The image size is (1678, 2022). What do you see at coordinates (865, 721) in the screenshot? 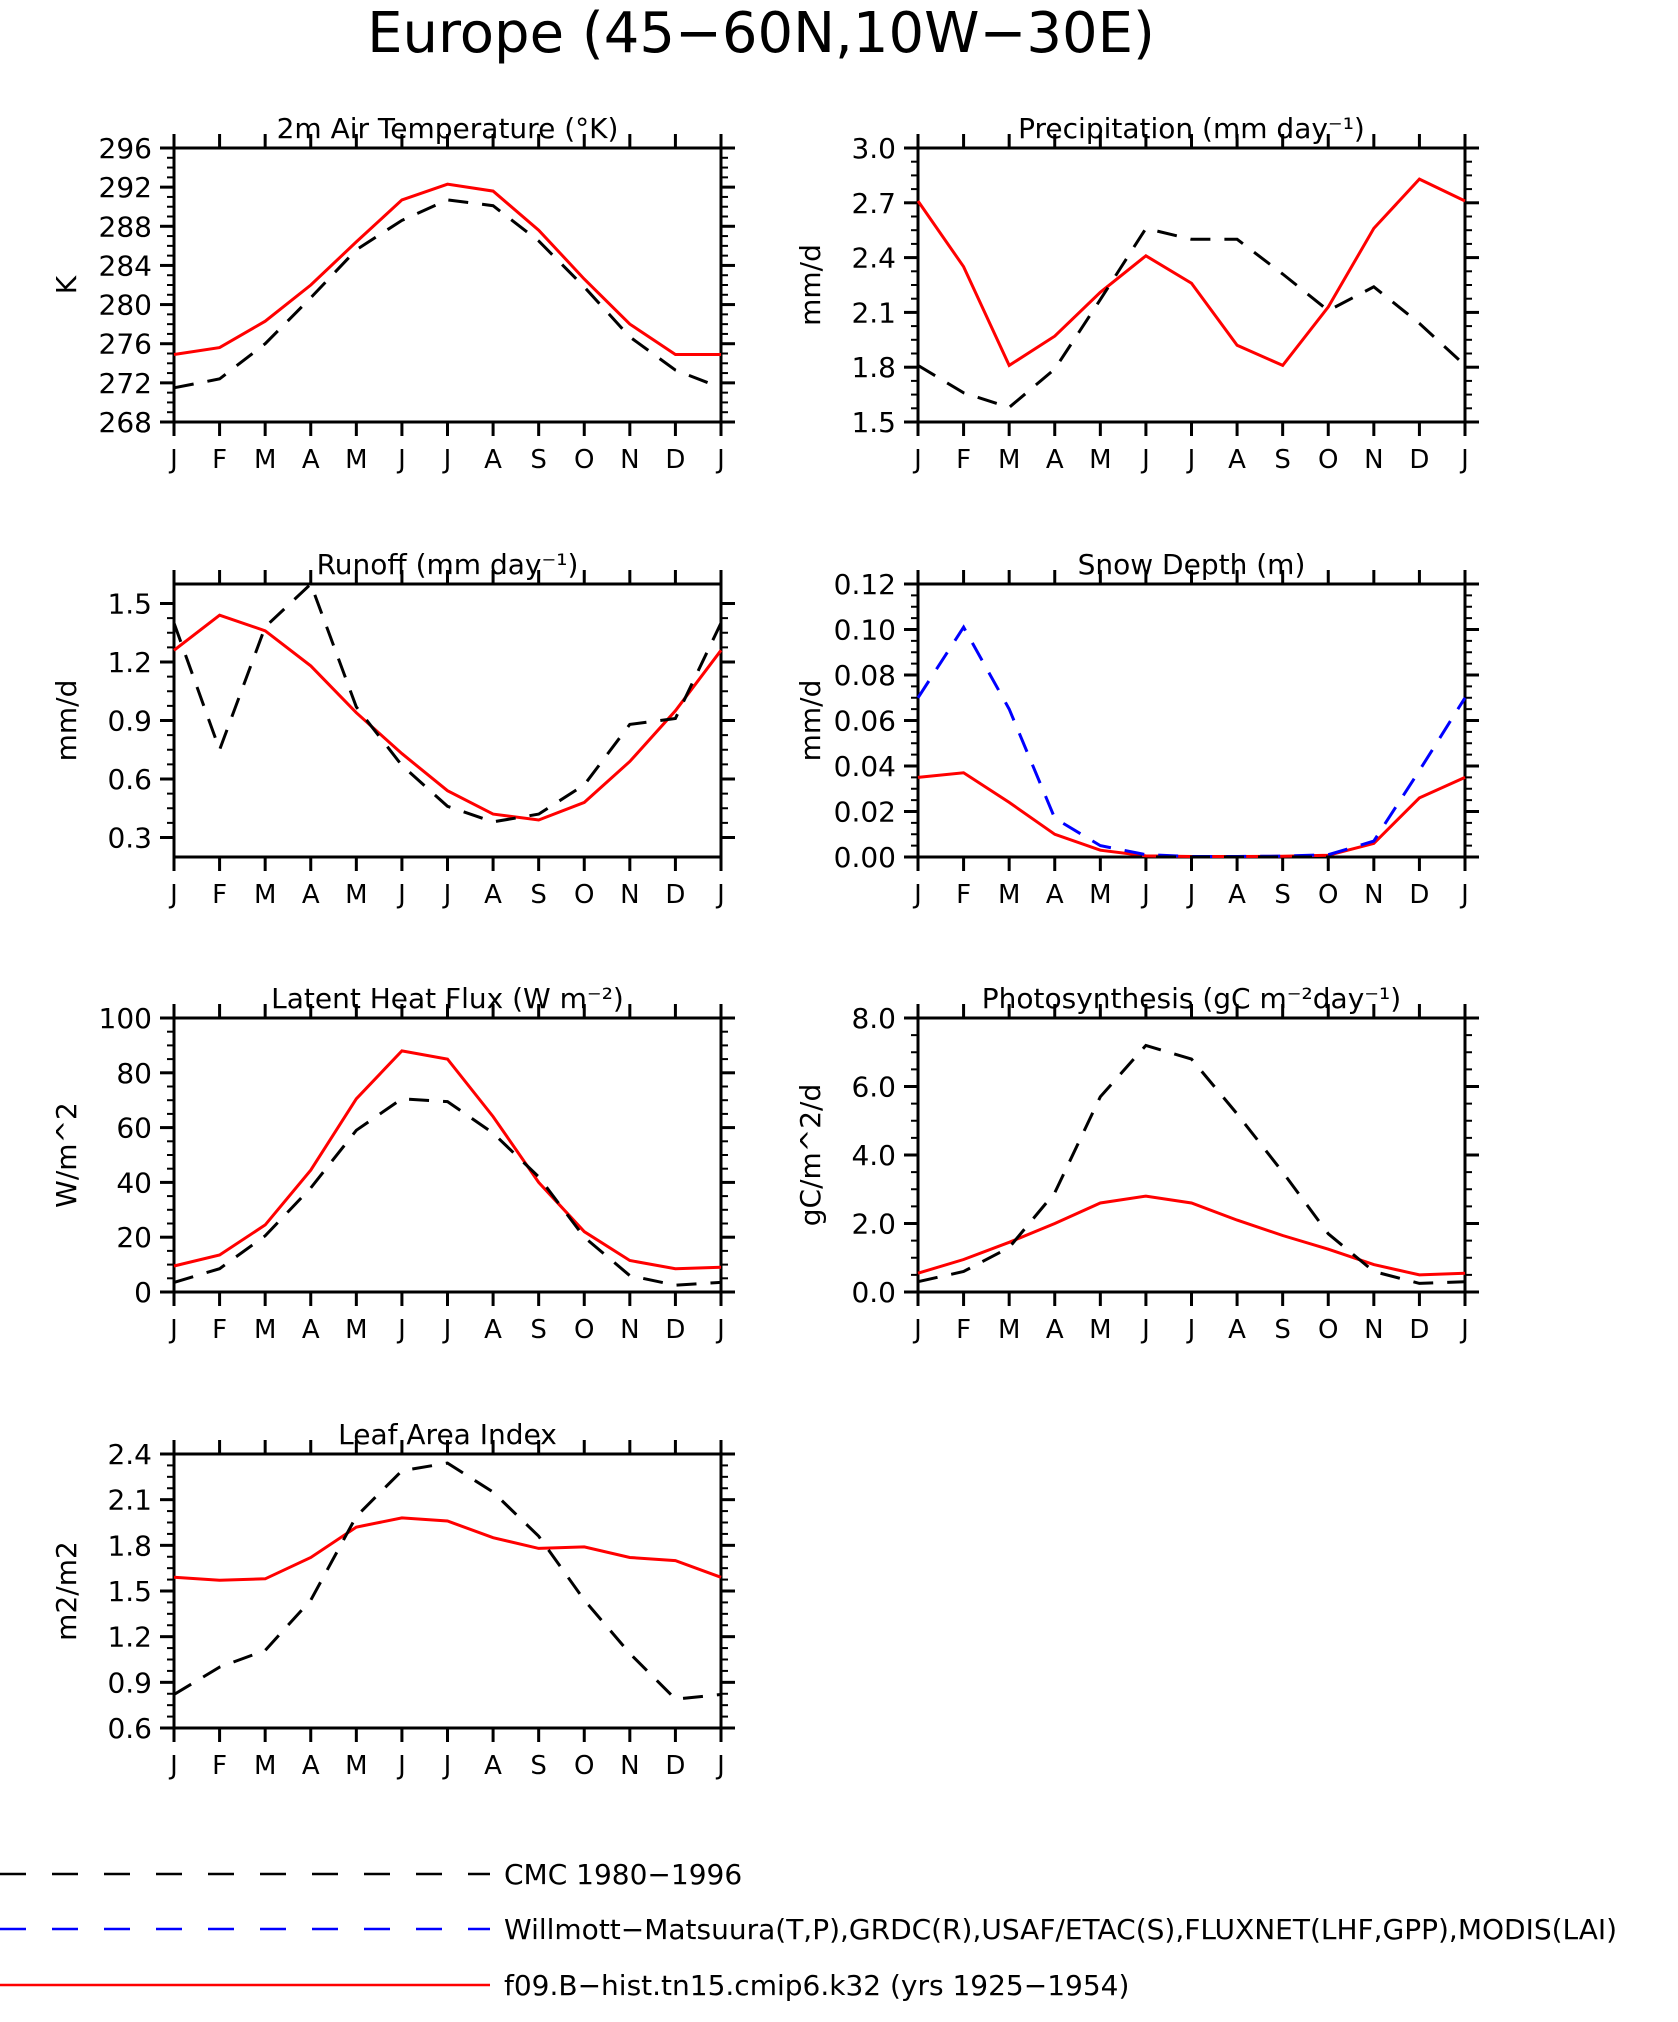
I see `y-tick-label: 0.06` at bounding box center [865, 721].